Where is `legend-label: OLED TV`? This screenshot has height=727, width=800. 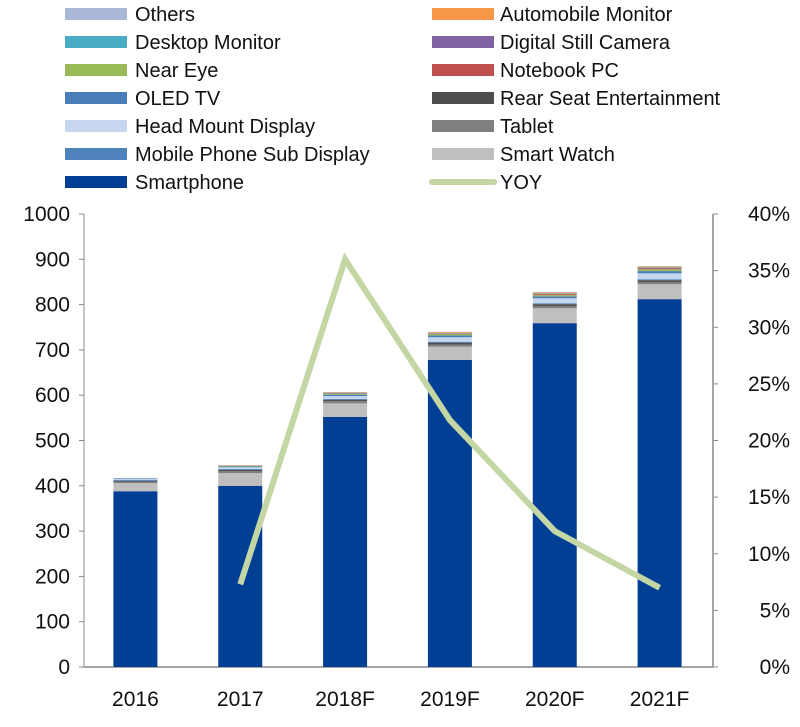 legend-label: OLED TV is located at coordinates (178, 99).